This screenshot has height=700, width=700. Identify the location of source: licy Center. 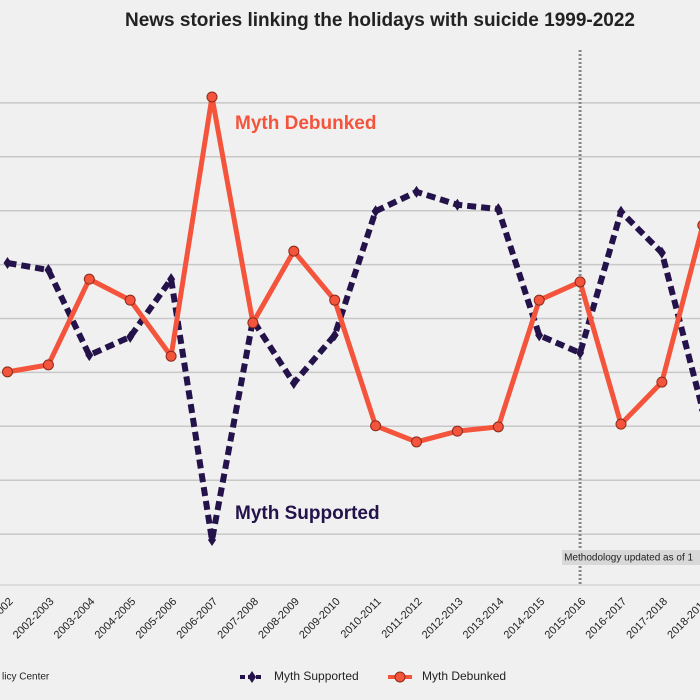
(26, 677).